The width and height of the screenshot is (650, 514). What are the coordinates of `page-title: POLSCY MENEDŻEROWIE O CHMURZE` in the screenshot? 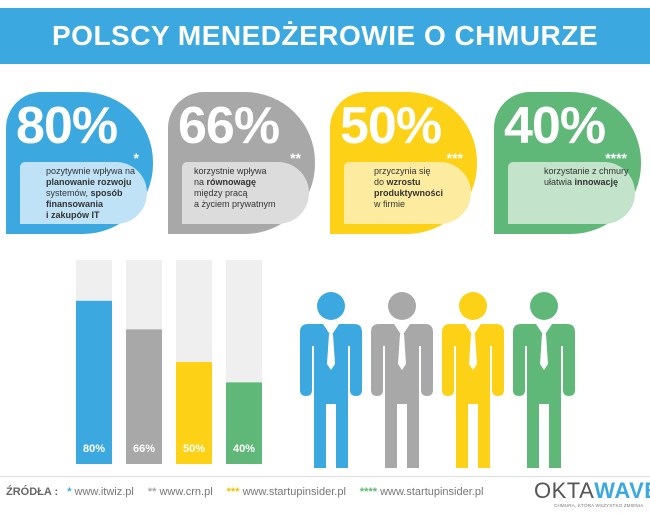 It's located at (324, 35).